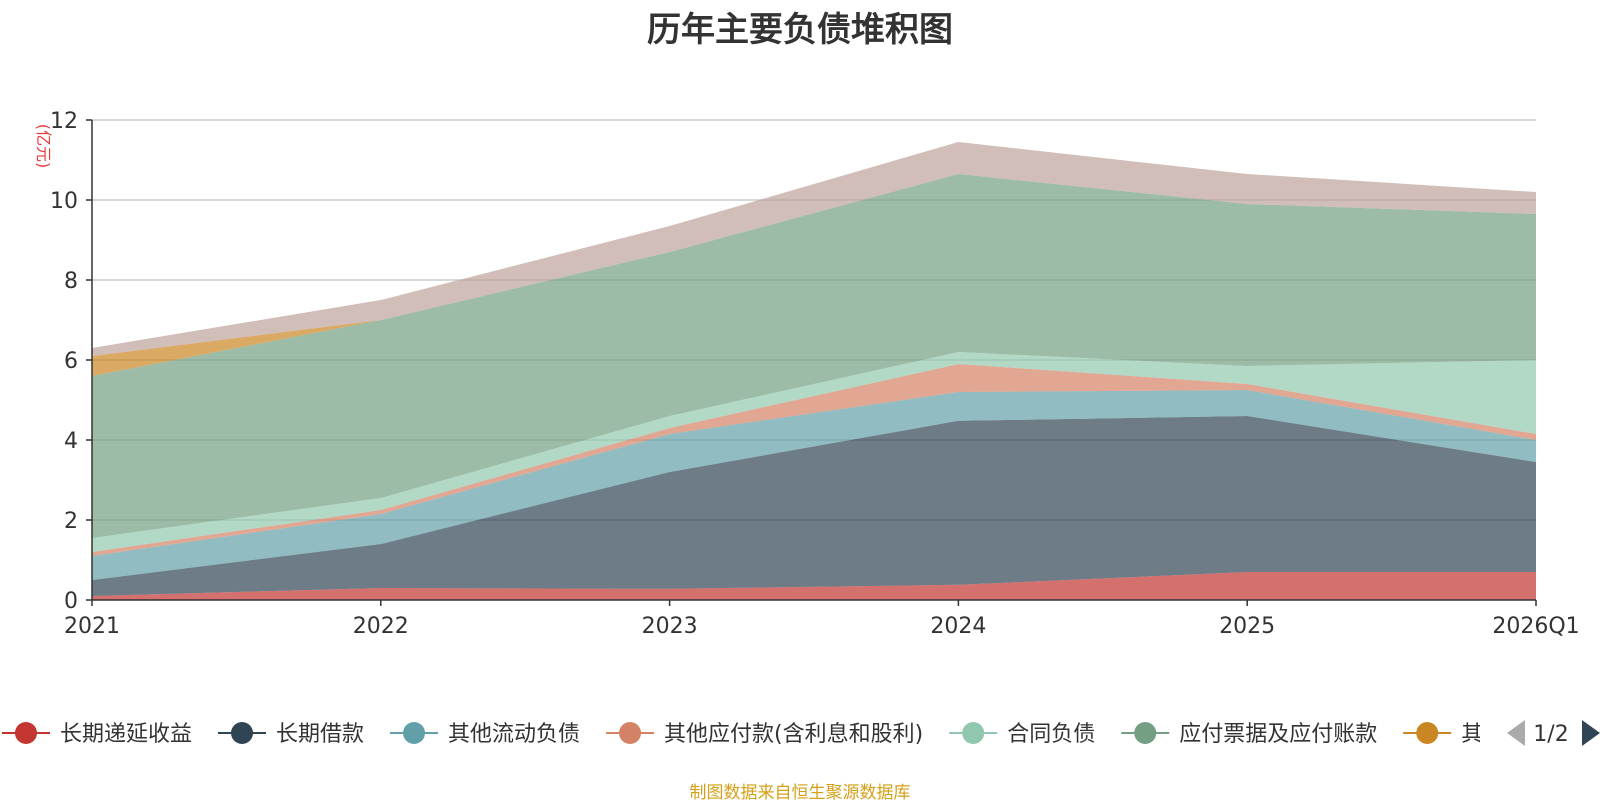 This screenshot has height=803, width=1600. Describe the element at coordinates (1535, 626) in the screenshot. I see `x-tick-label: 2026Q1` at that location.